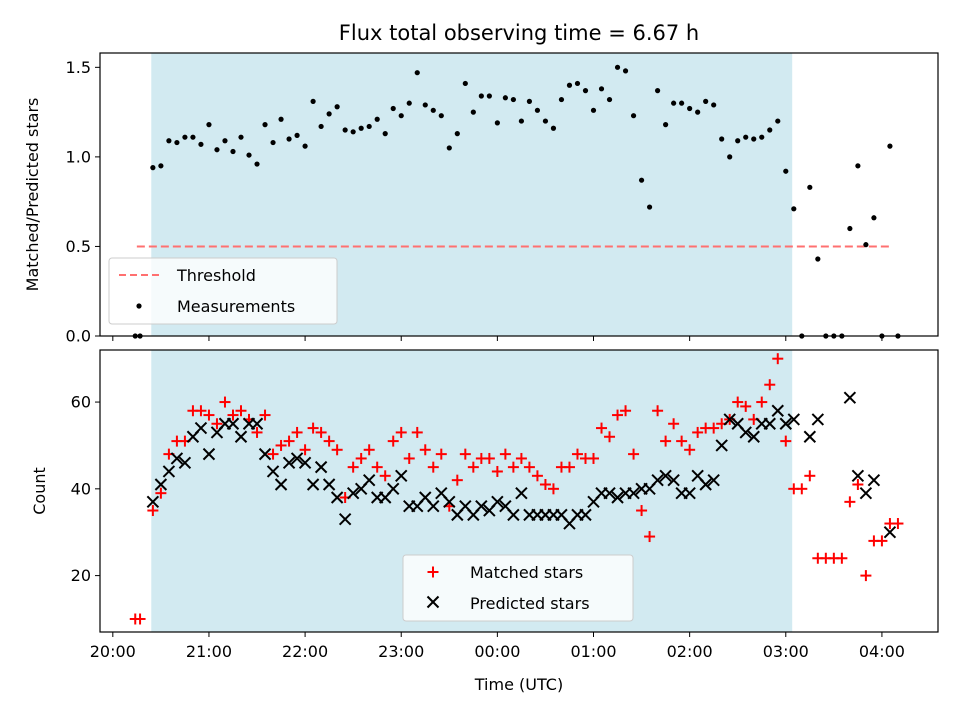 The image size is (960, 720). What do you see at coordinates (81, 488) in the screenshot?
I see `count-ytick-label: 40` at bounding box center [81, 488].